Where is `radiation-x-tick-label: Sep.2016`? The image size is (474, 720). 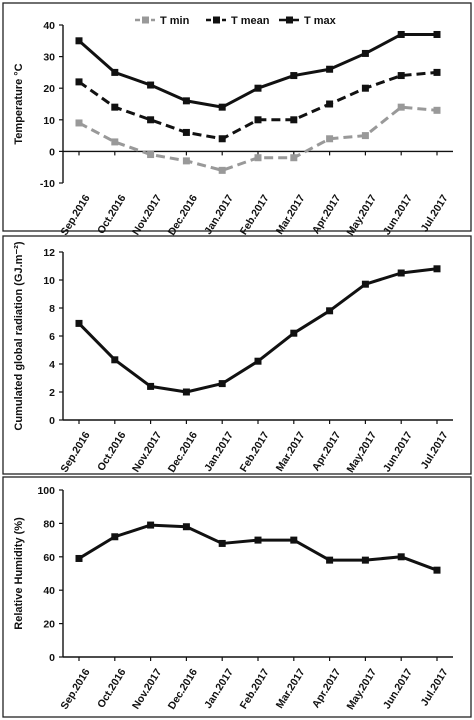
radiation-x-tick-label: Sep.2016 is located at coordinates (75, 452).